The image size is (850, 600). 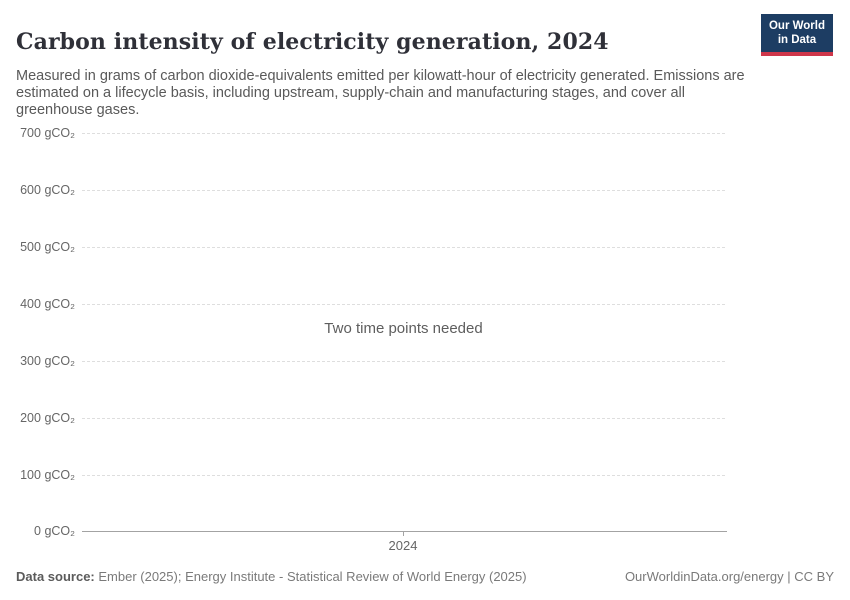 What do you see at coordinates (403, 545) in the screenshot?
I see `x-axis-tick-label: 2024` at bounding box center [403, 545].